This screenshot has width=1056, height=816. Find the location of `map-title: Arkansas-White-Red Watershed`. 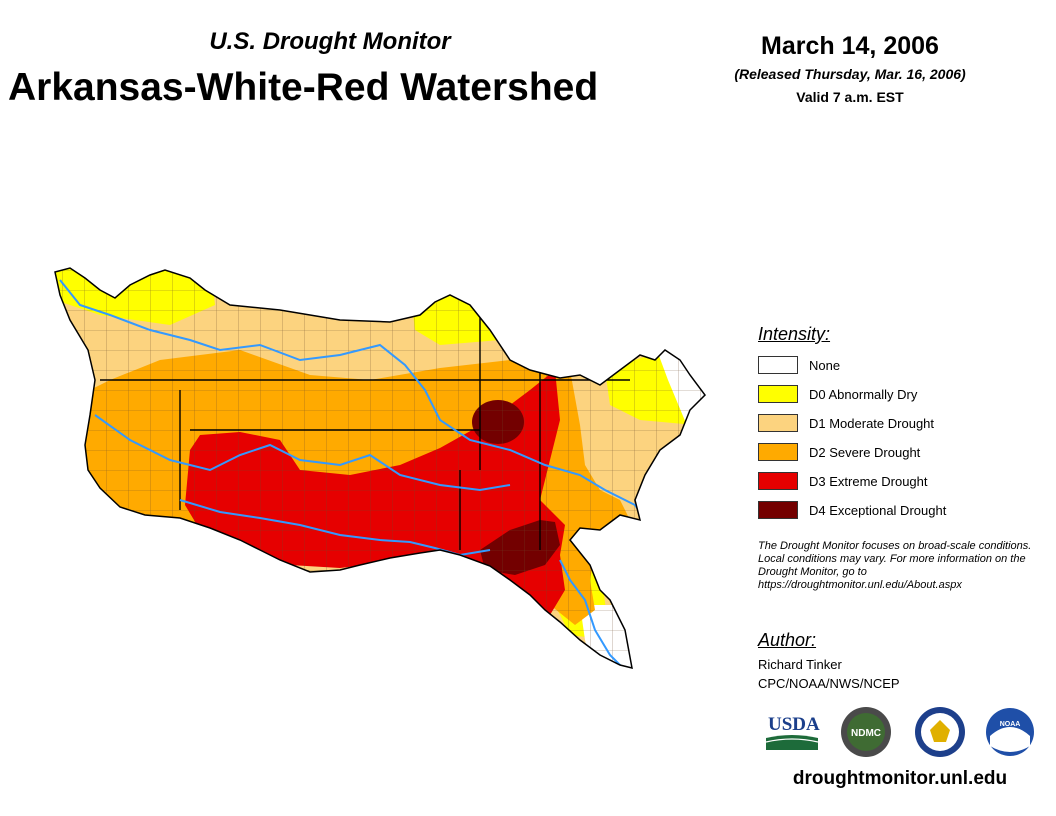

map-title: Arkansas-White-Red Watershed is located at coordinates (303, 87).